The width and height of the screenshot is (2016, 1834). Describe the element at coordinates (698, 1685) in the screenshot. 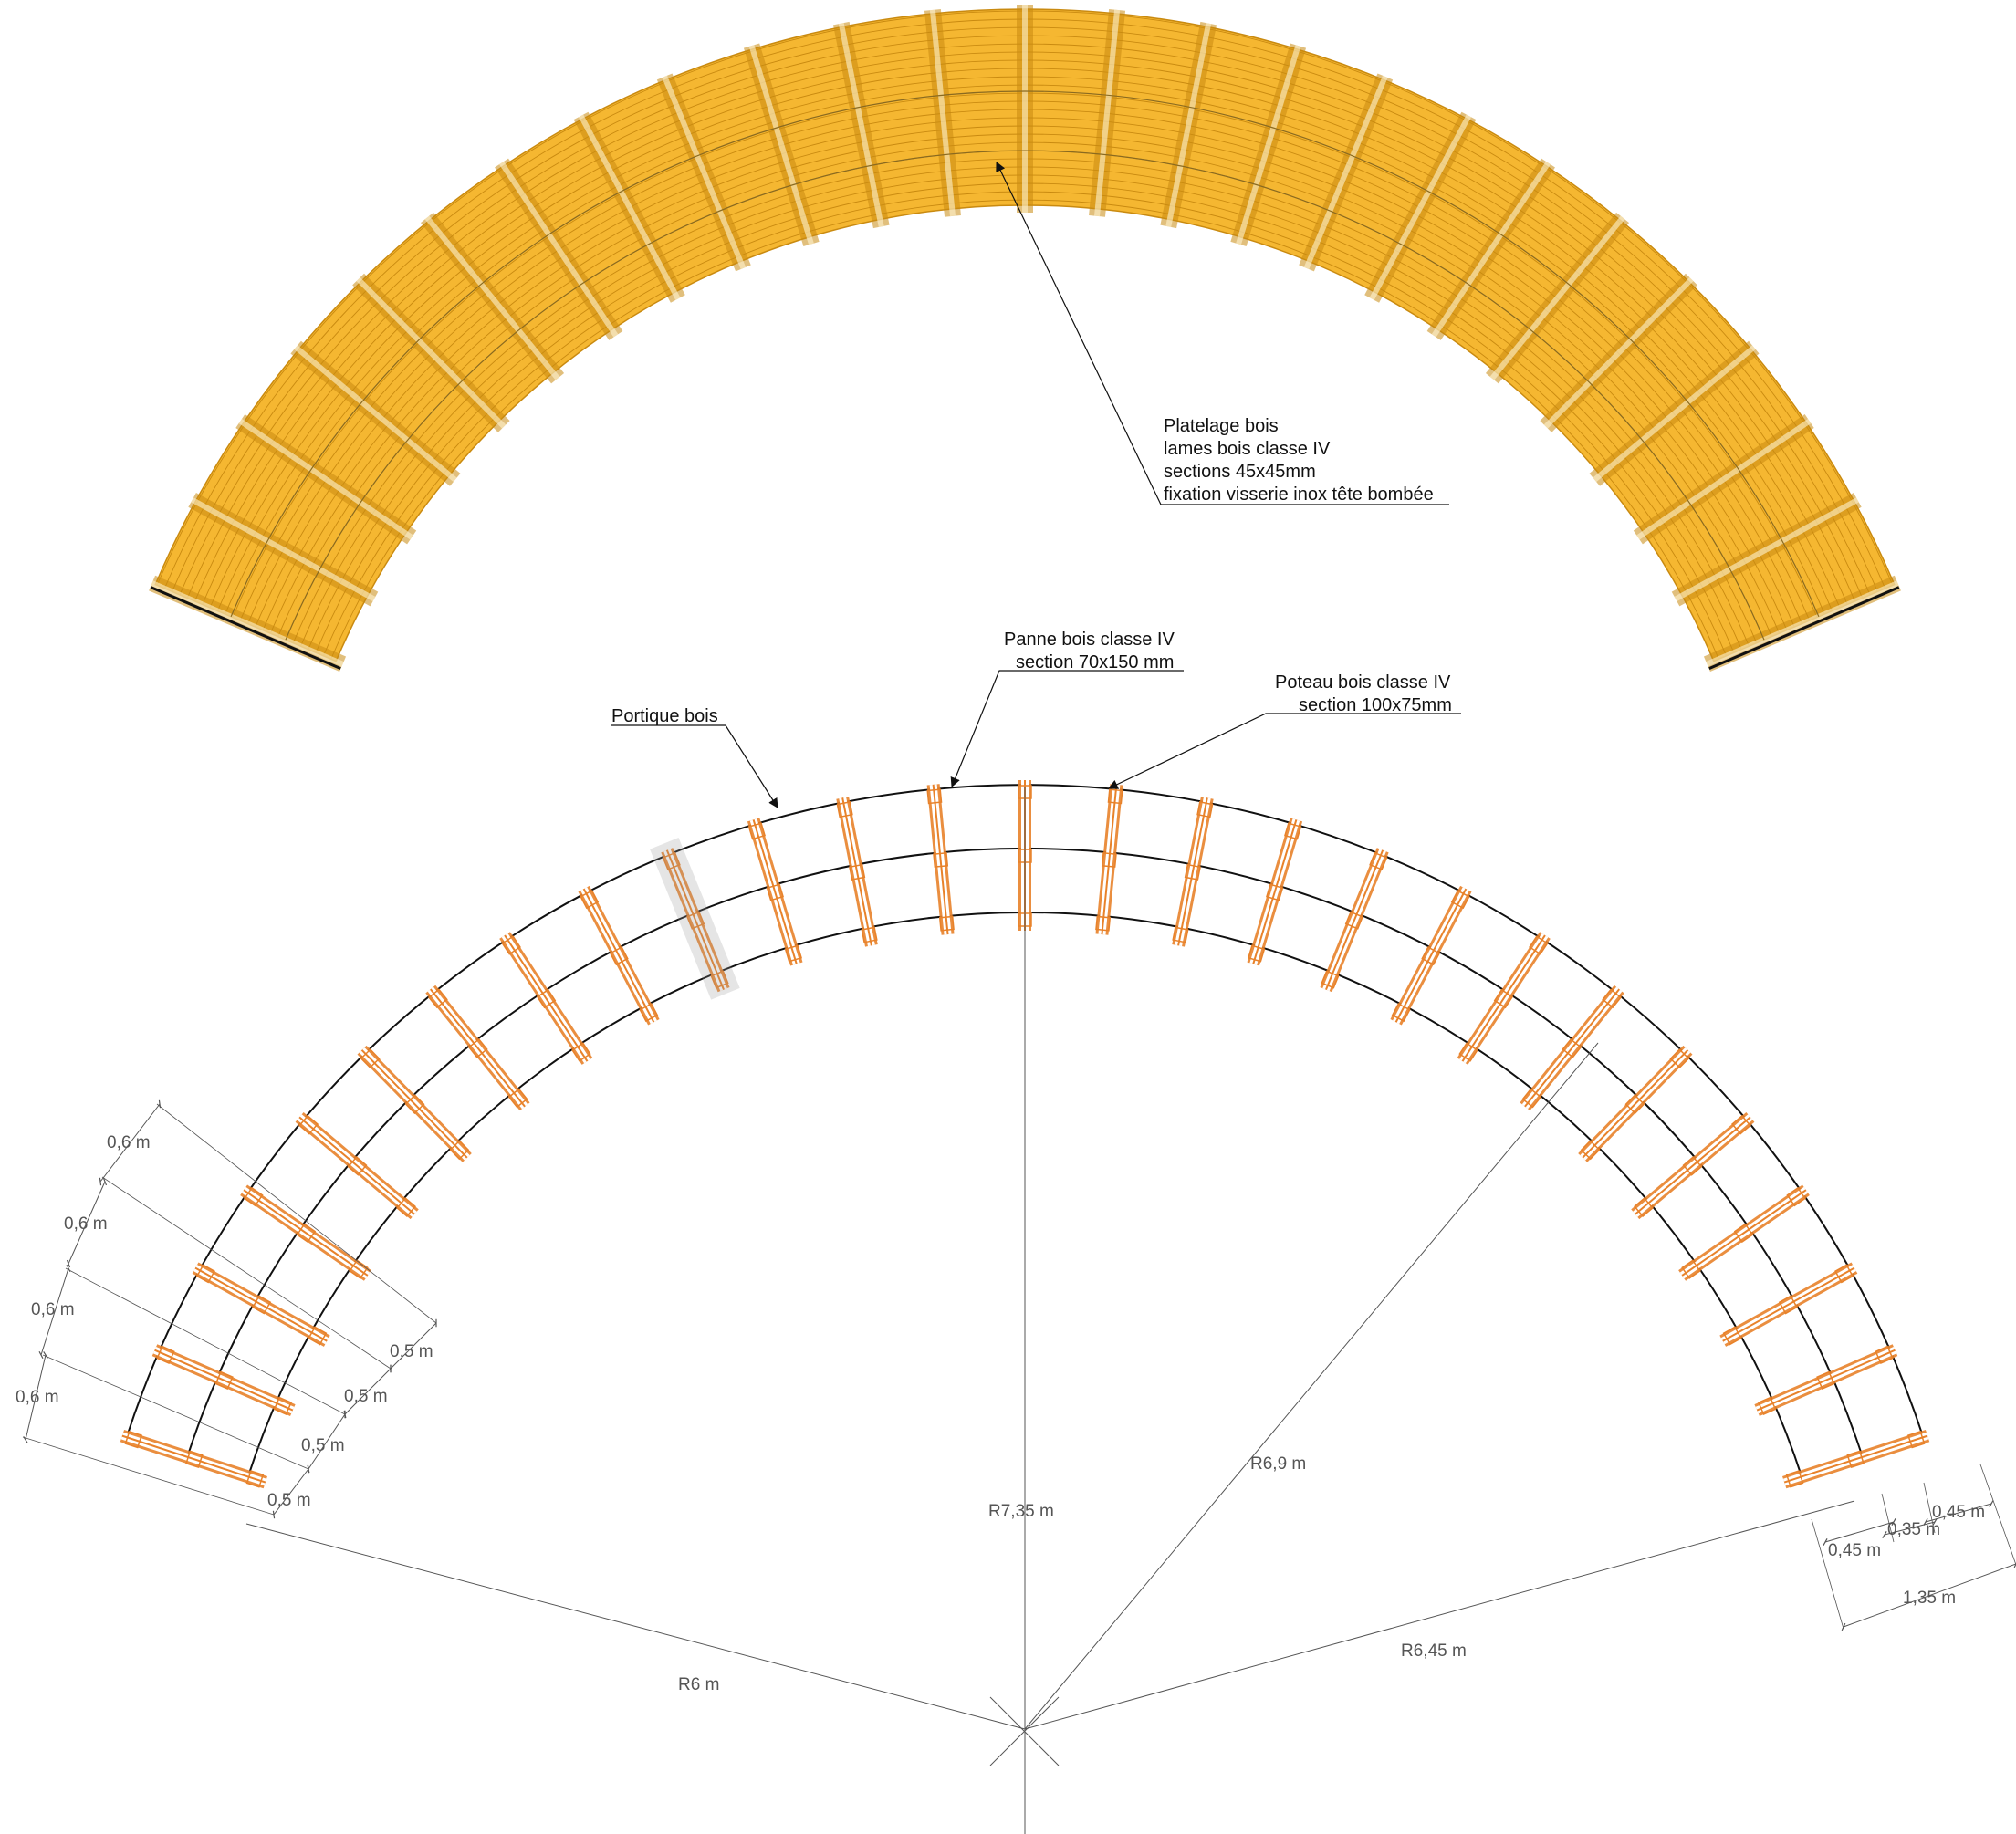

I see `label-radius-inner: R6 m` at that location.